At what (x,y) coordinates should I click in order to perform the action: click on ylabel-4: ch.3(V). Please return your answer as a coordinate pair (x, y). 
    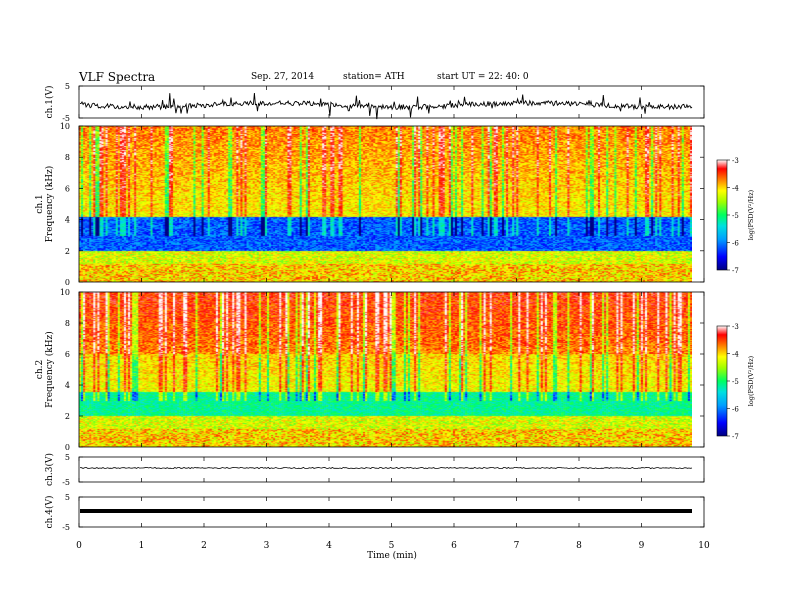
    Looking at the image, I should click on (49, 469).